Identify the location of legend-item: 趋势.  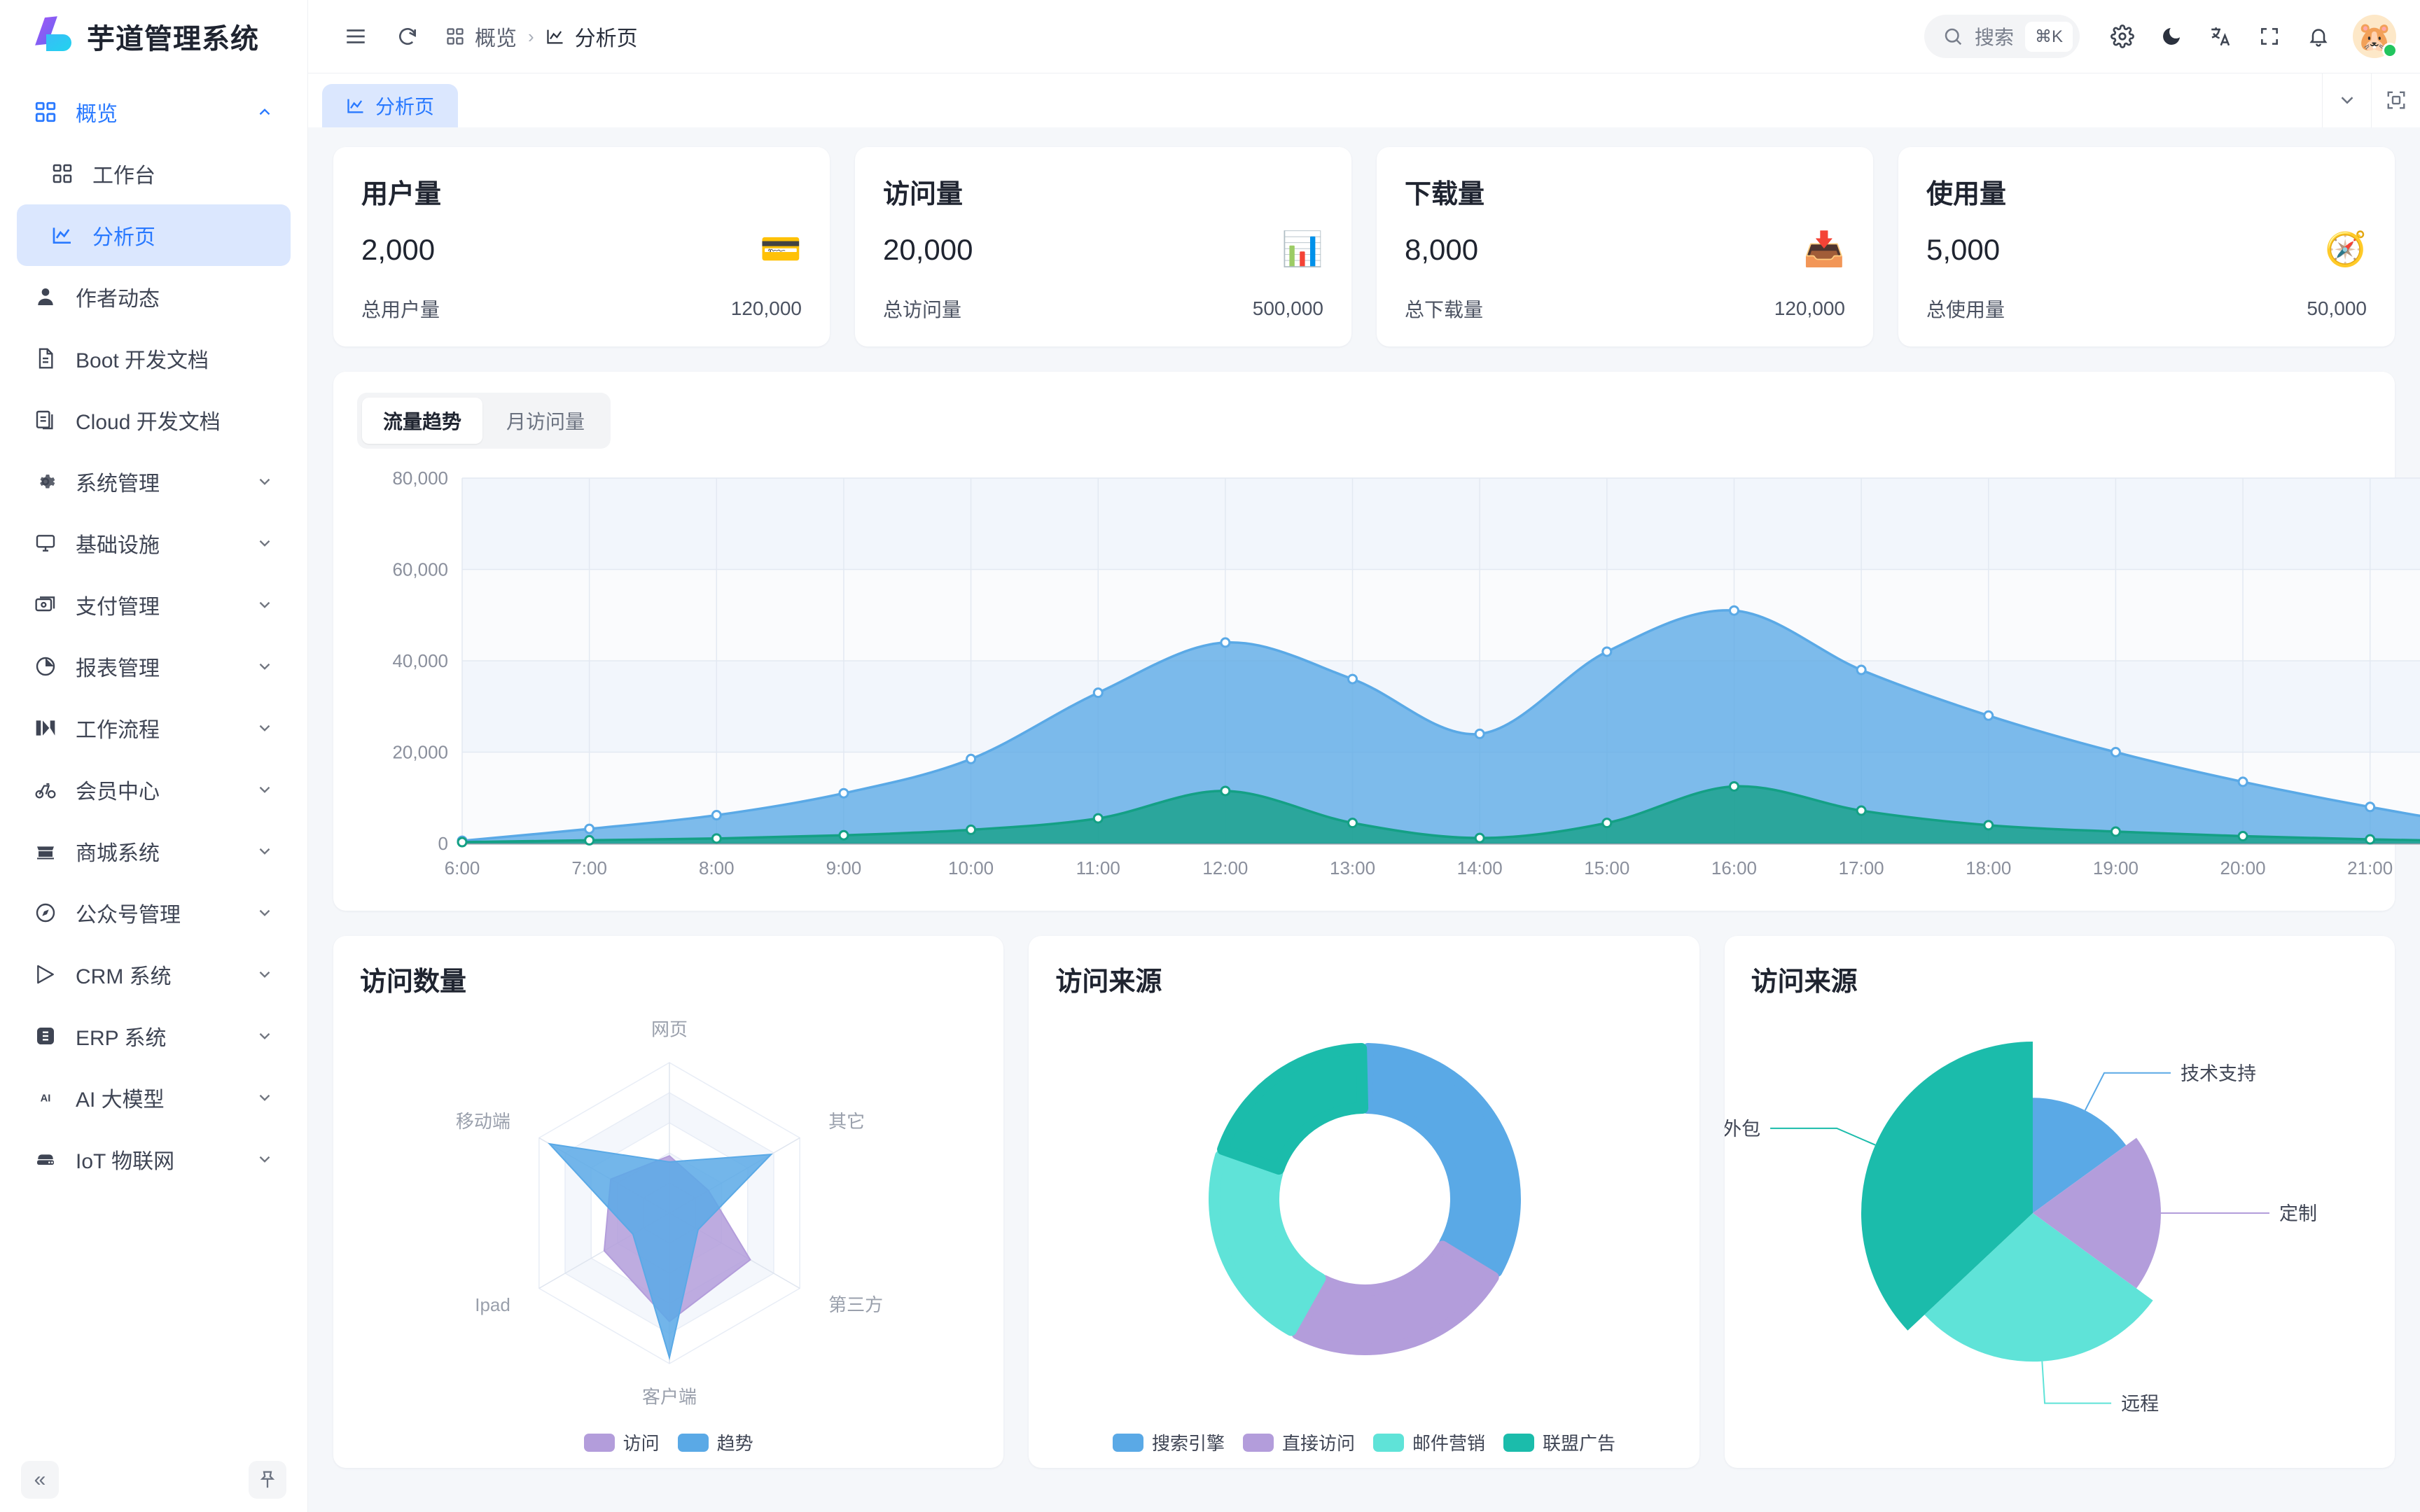
(715, 1442).